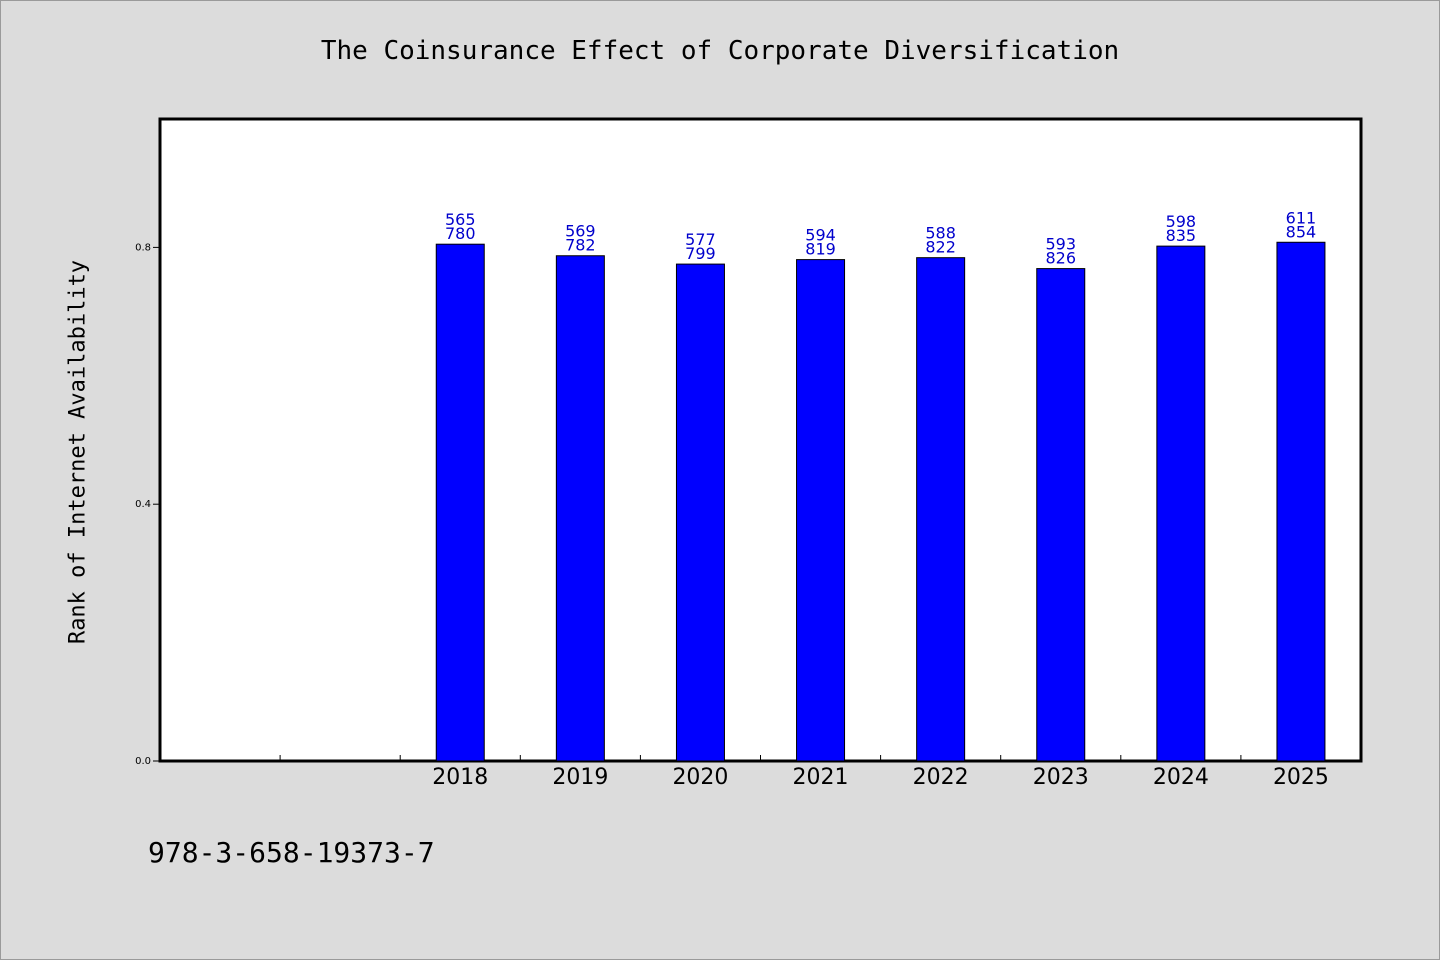 This screenshot has height=960, width=1440. What do you see at coordinates (700, 253) in the screenshot?
I see `data-label-bottom: 799` at bounding box center [700, 253].